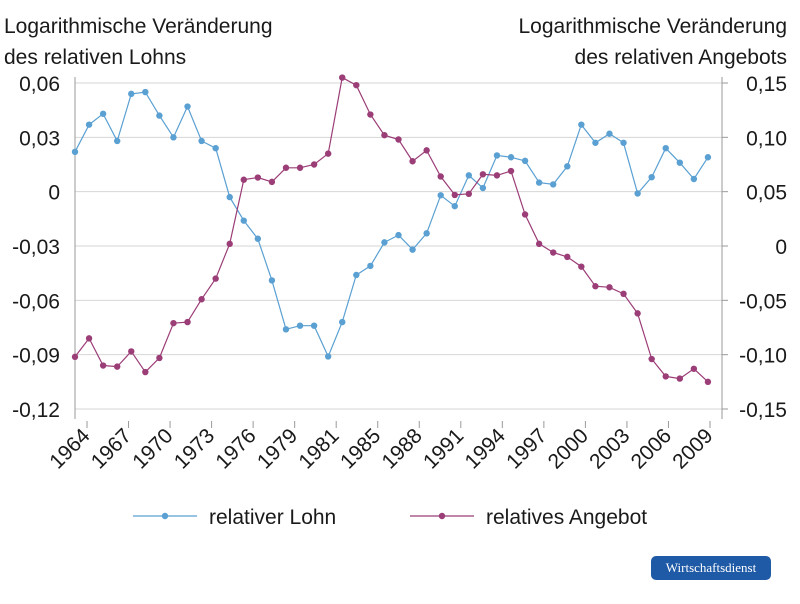  Describe the element at coordinates (442, 516) in the screenshot. I see `legend-marker` at that location.